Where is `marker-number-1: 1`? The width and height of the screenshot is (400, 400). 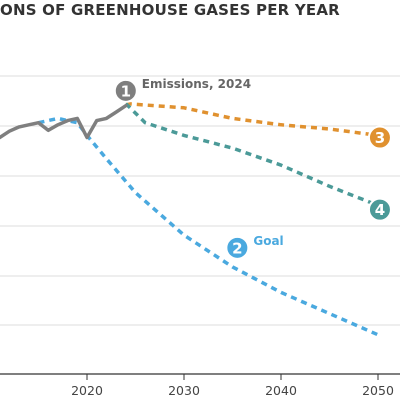 marker-number-1: 1 is located at coordinates (126, 91).